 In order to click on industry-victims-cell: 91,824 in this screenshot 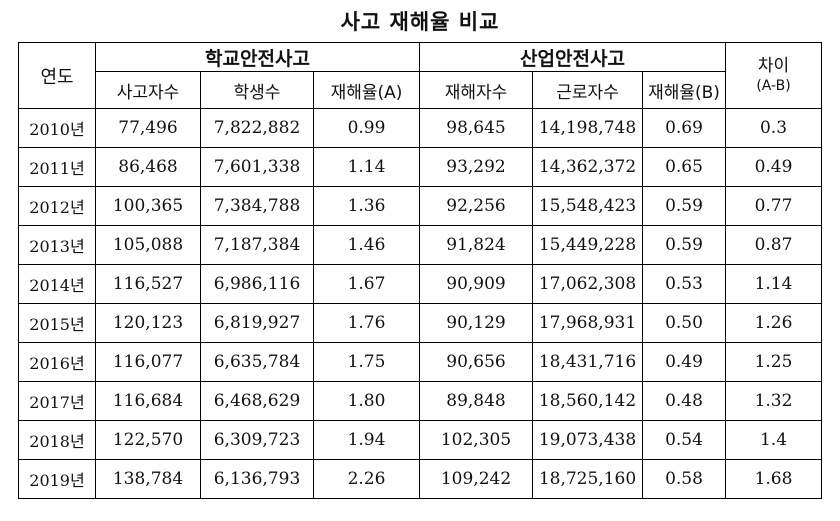, I will do `click(476, 245)`.